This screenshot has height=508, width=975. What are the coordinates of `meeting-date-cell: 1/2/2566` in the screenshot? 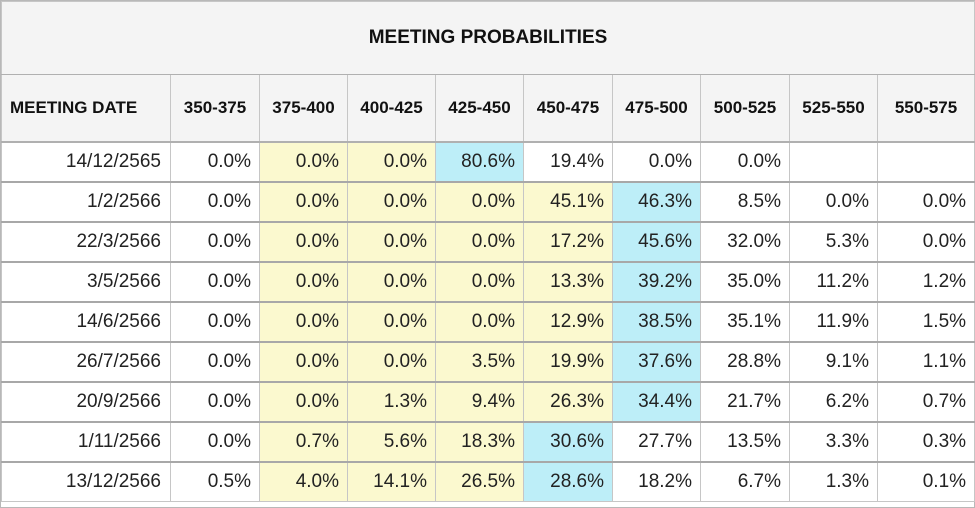 It's located at (86, 202).